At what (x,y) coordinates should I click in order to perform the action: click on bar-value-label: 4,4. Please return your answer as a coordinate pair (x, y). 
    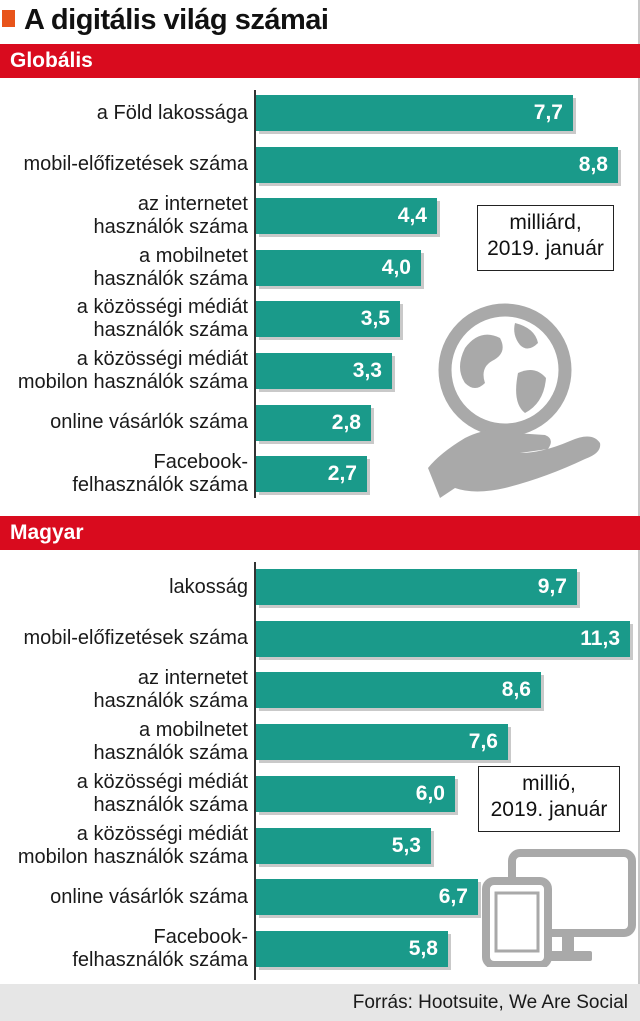
    Looking at the image, I should click on (412, 216).